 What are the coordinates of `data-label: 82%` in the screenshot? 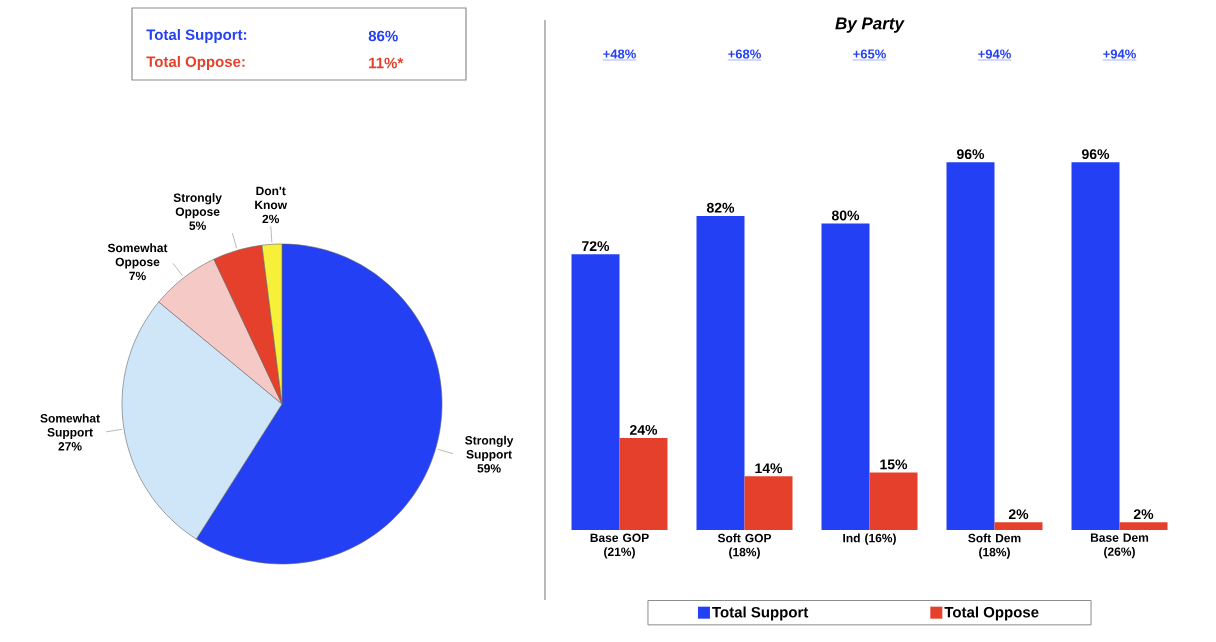 It's located at (720, 207).